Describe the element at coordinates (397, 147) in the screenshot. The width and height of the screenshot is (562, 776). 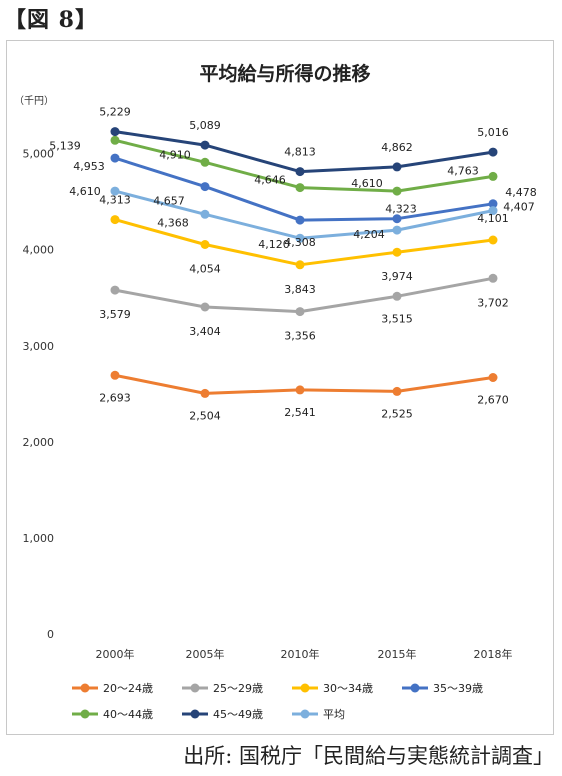
I see `data-label: 4,862` at that location.